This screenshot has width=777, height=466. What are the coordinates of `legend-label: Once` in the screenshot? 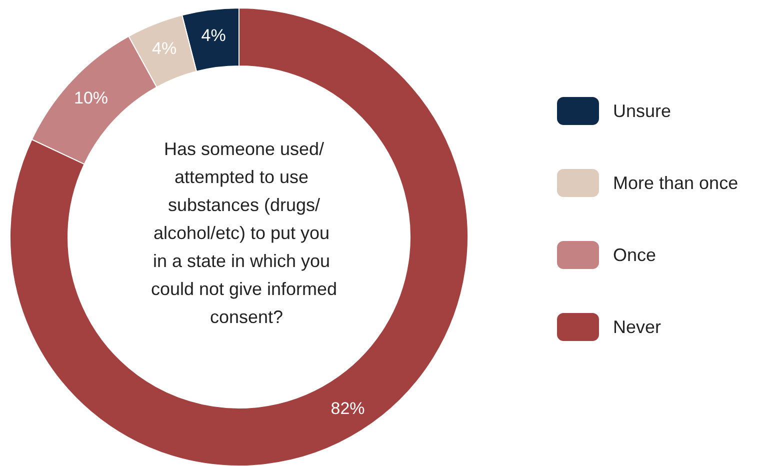 It's located at (634, 255).